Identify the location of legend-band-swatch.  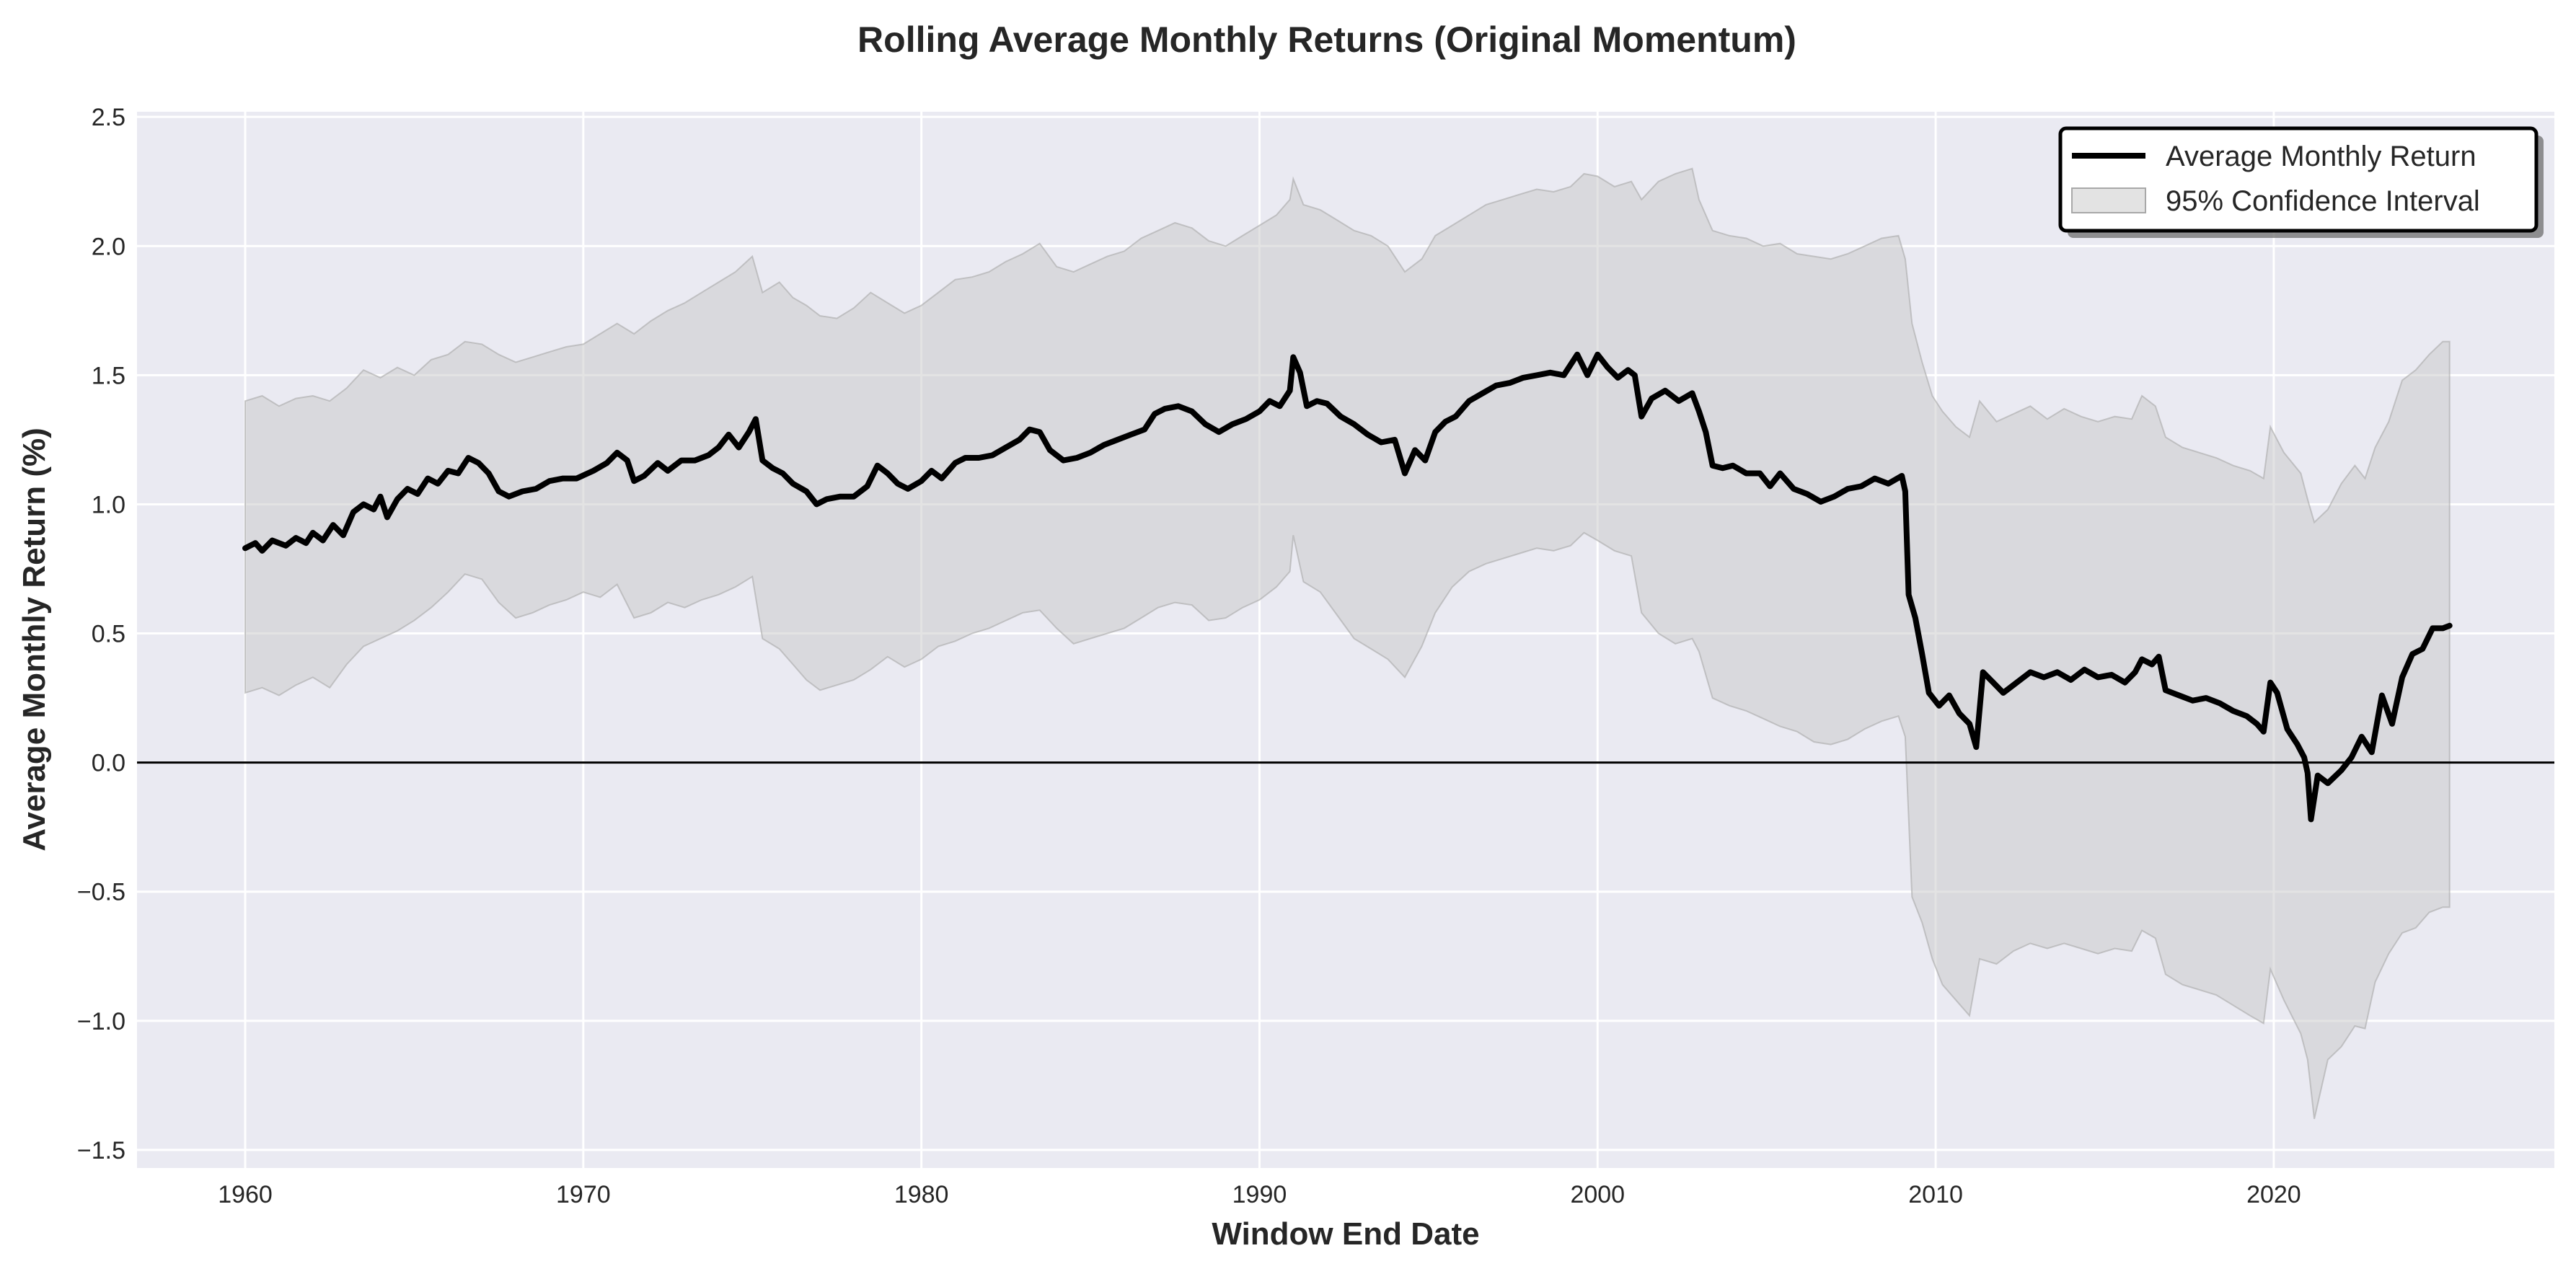
(2108, 200).